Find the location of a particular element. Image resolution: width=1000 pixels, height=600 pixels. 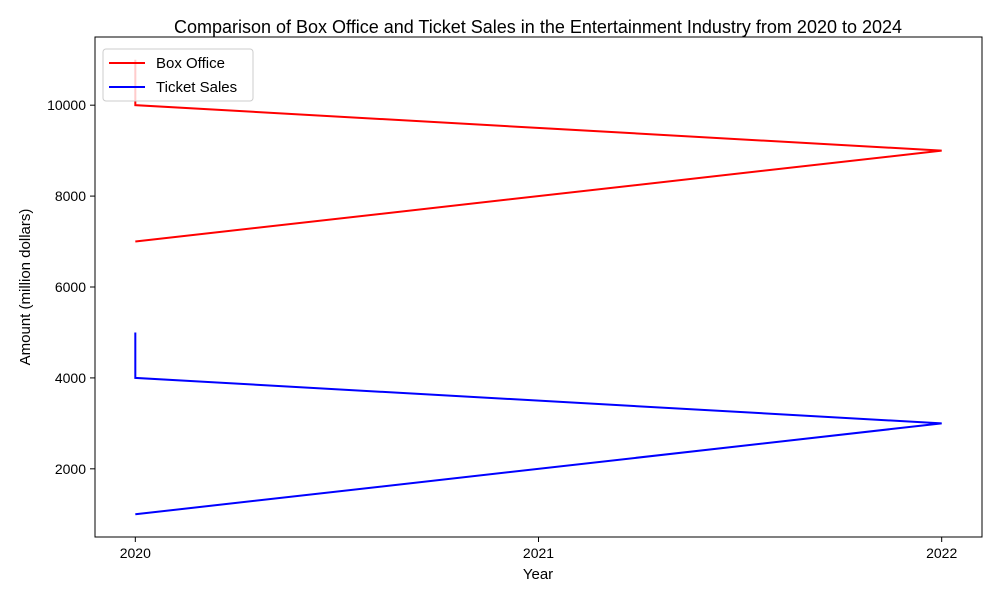

y-axis-label: Amount (million dollars) is located at coordinates (25, 287).